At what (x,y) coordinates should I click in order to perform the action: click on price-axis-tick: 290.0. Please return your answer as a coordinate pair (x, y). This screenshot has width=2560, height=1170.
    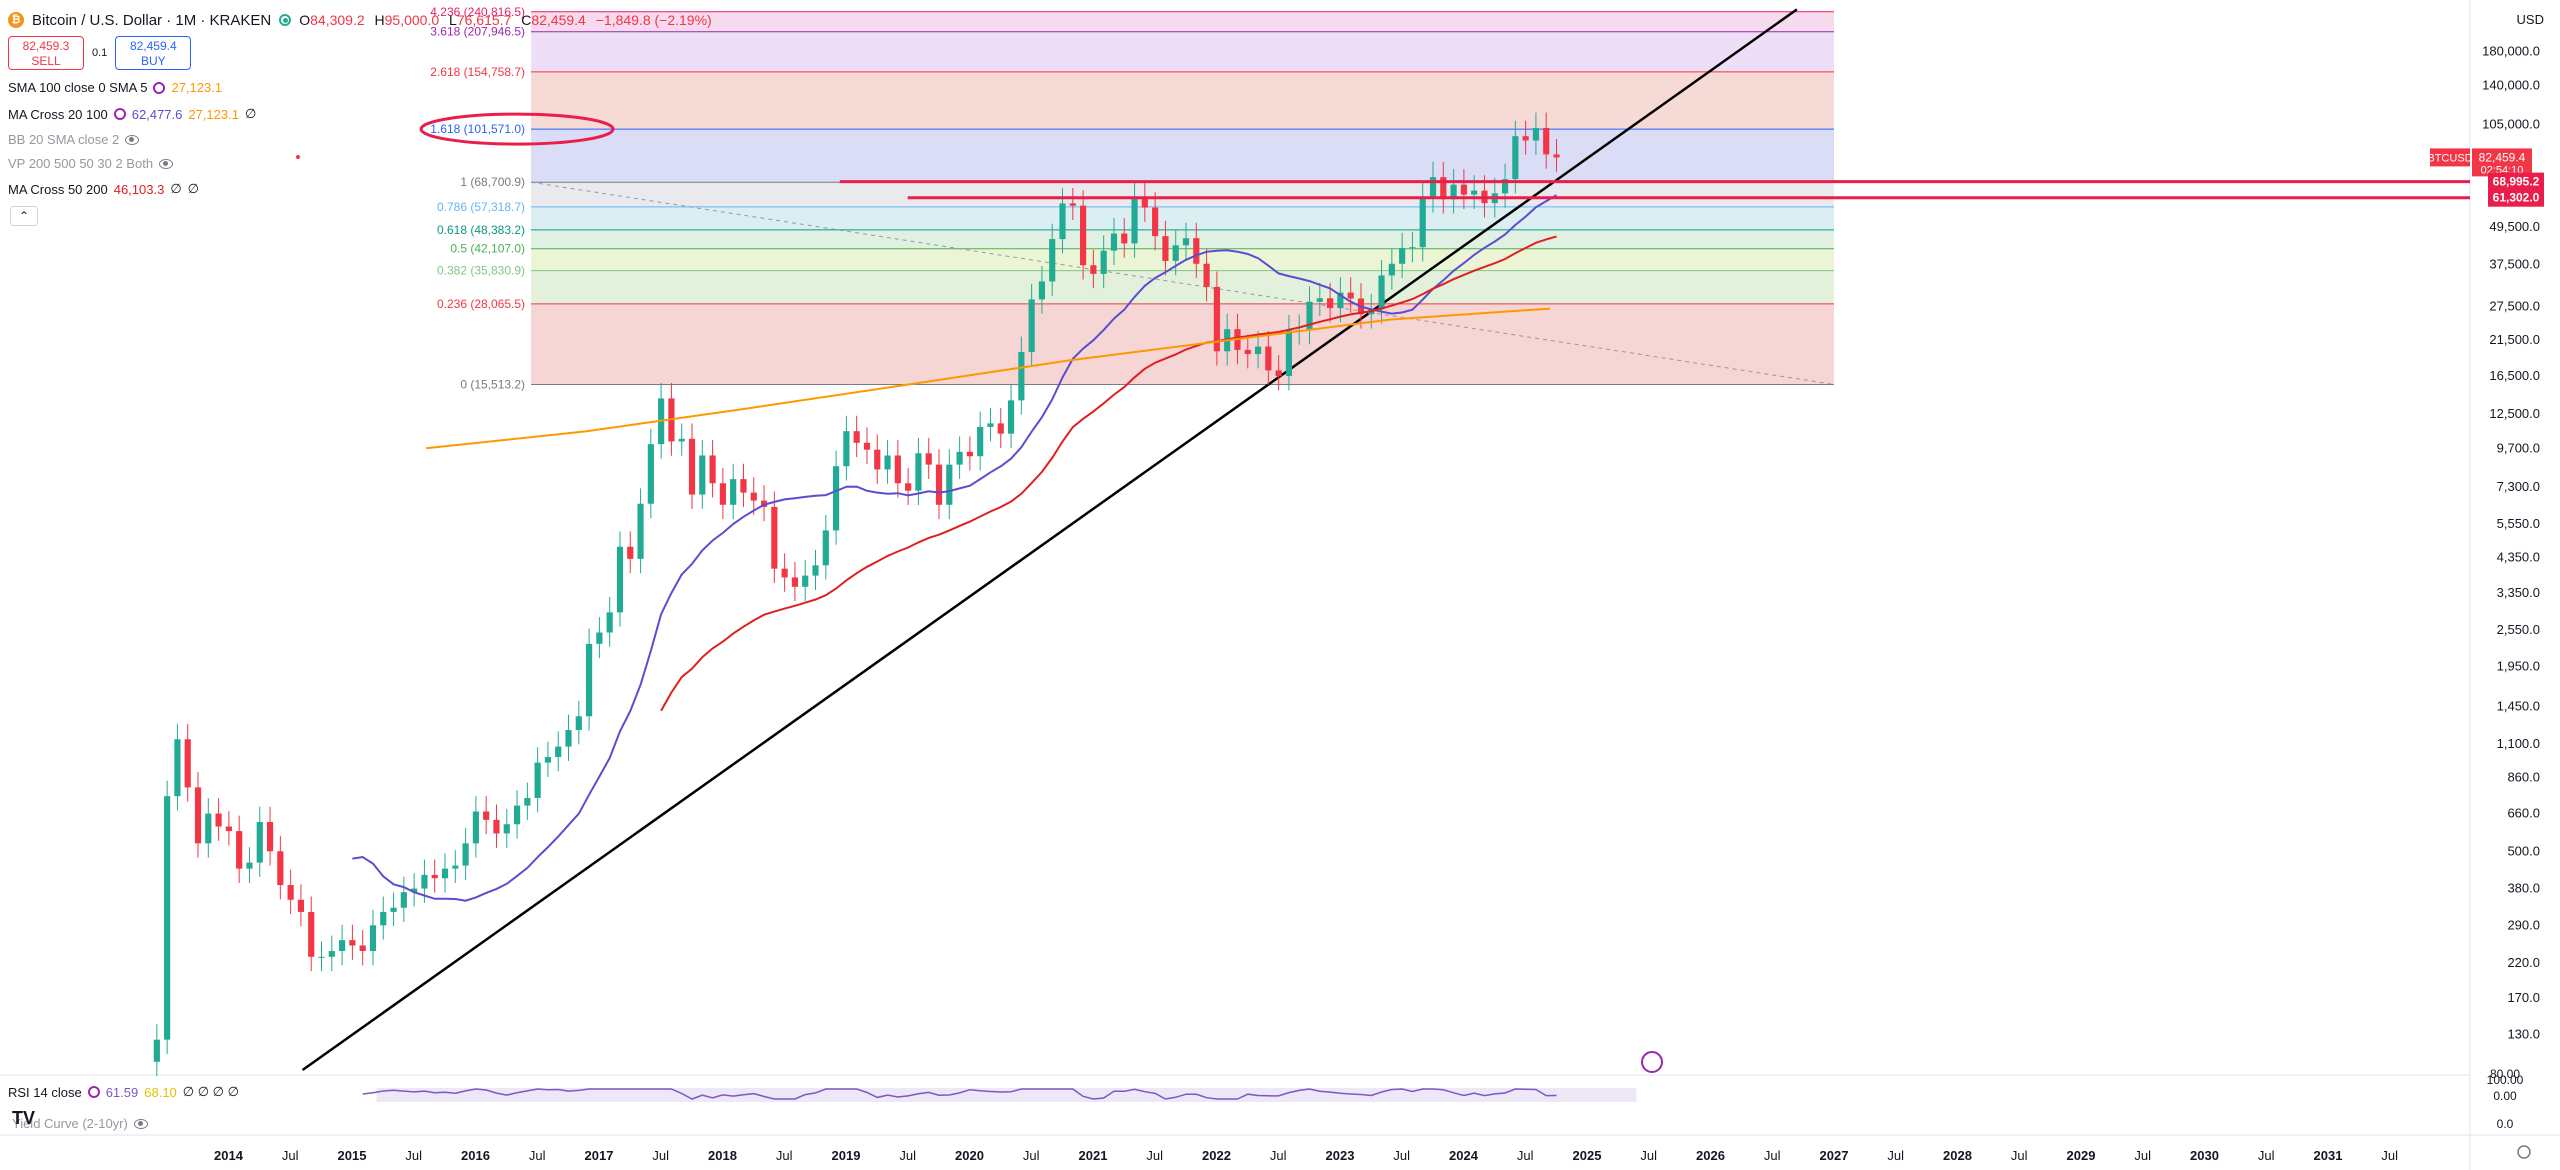
    Looking at the image, I should click on (2523, 924).